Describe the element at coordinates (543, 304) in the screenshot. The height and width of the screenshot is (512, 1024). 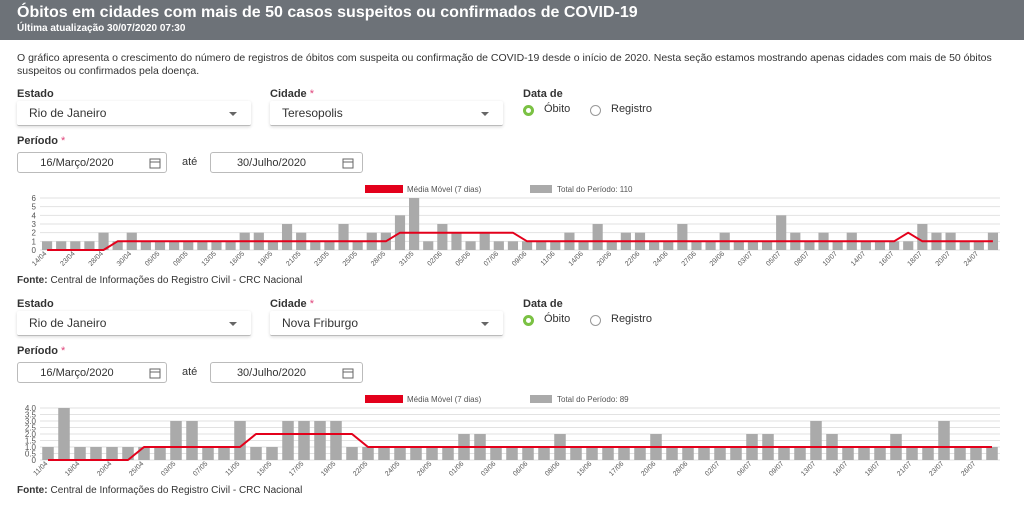
I see `data-de-label: Data de` at that location.